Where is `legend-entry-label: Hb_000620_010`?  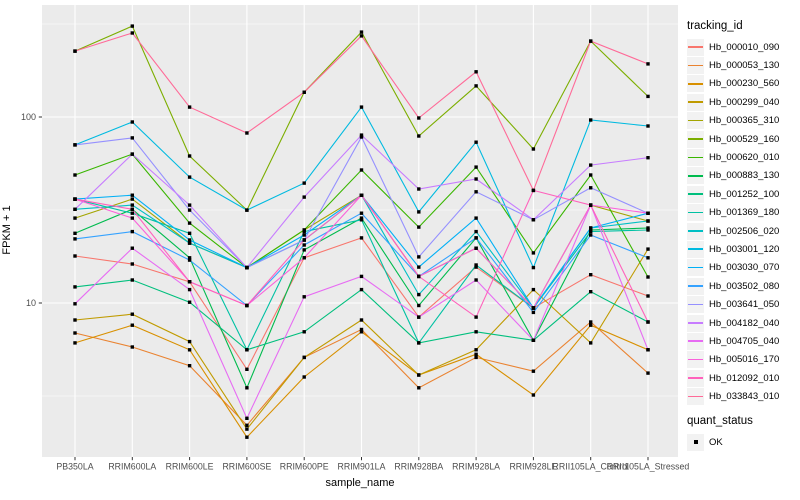
legend-entry-label: Hb_000620_010 is located at coordinates (744, 158).